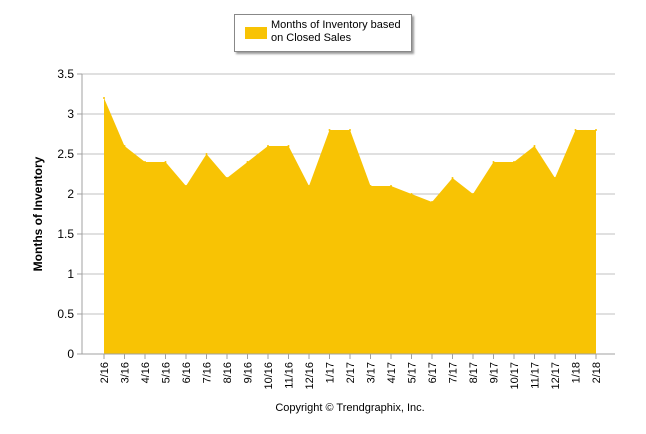 The image size is (646, 434). I want to click on y-tick-label: 3.5, so click(65, 74).